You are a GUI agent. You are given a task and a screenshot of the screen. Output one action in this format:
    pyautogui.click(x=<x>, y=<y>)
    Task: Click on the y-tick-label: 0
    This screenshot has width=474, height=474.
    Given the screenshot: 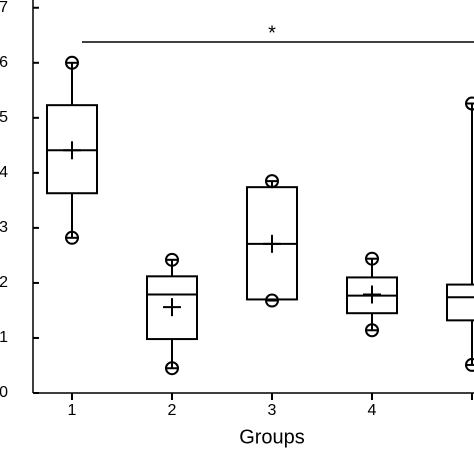 What is the action you would take?
    pyautogui.click(x=4, y=392)
    